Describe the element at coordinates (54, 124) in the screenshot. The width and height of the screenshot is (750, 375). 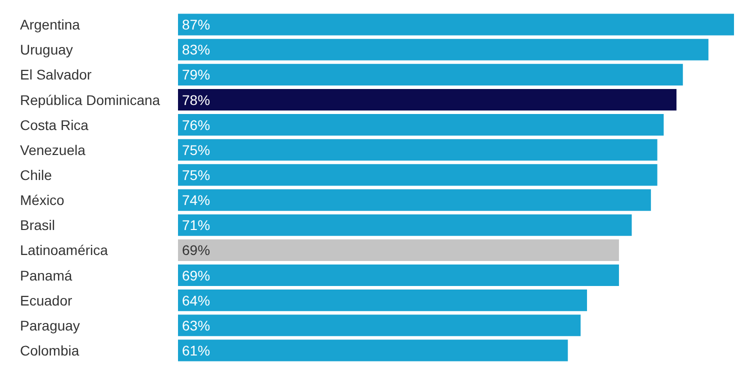
I see `y-tick-label: Costa Rica` at that location.